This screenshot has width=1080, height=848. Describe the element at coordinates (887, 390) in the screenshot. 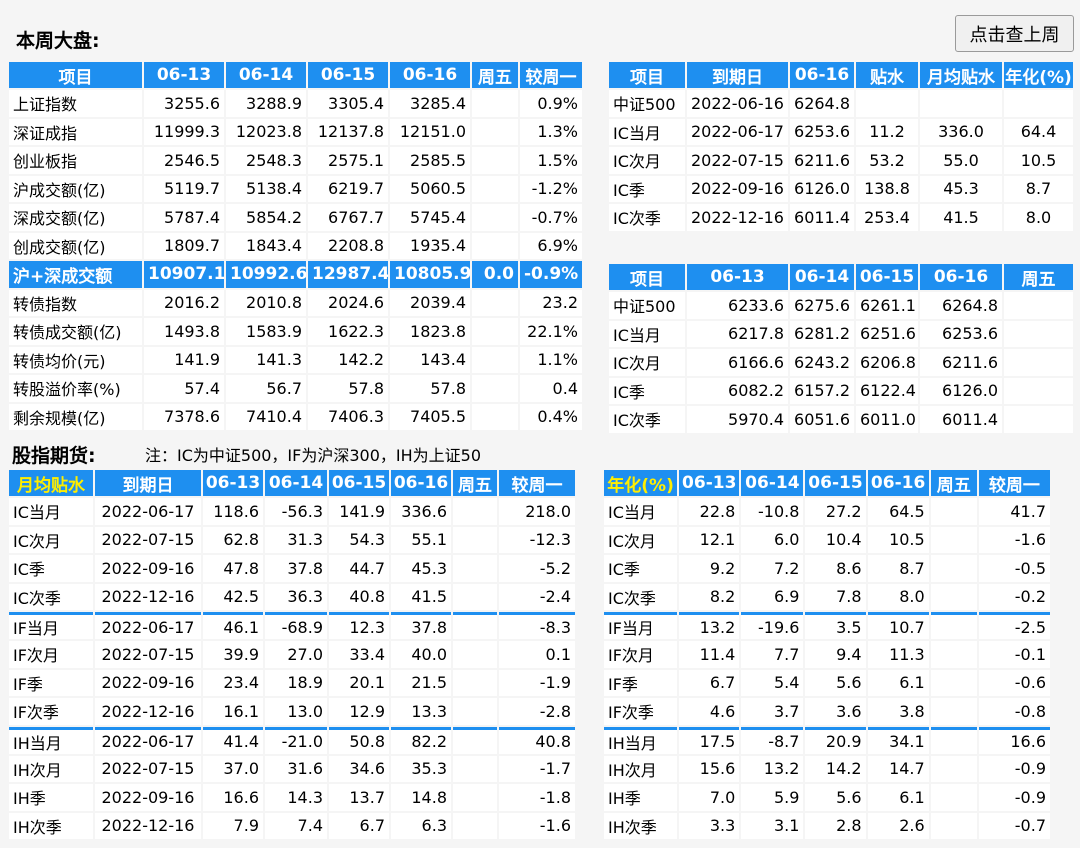

I see `table-cell: 6122.4` at that location.